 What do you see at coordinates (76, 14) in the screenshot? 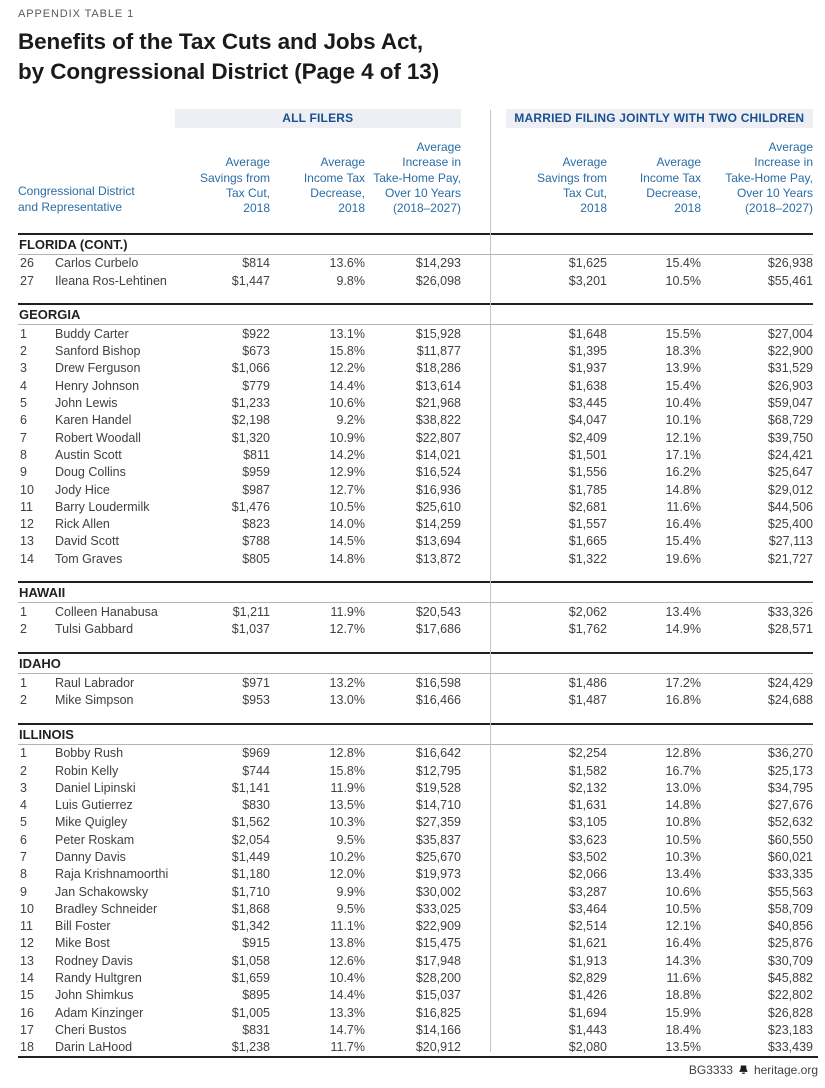
I see `table-eyebrow: APPENDIX TABLE 1` at bounding box center [76, 14].